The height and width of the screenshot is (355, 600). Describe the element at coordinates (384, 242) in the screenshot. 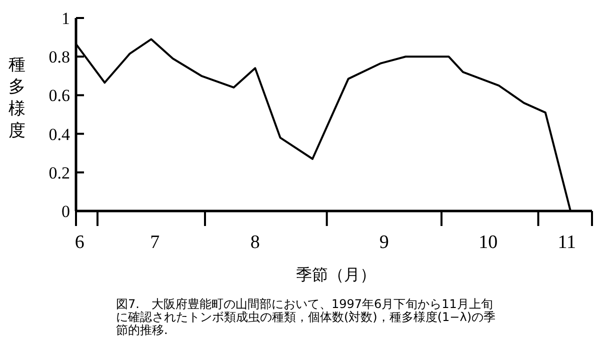

I see `x-tick-label: 9` at that location.